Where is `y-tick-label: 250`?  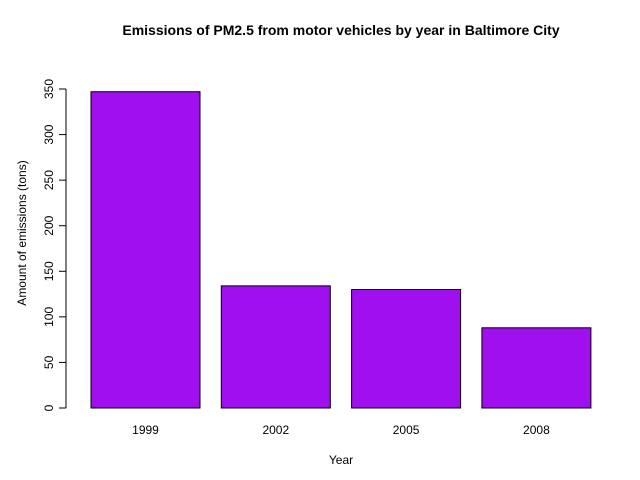
y-tick-label: 250 is located at coordinates (49, 180).